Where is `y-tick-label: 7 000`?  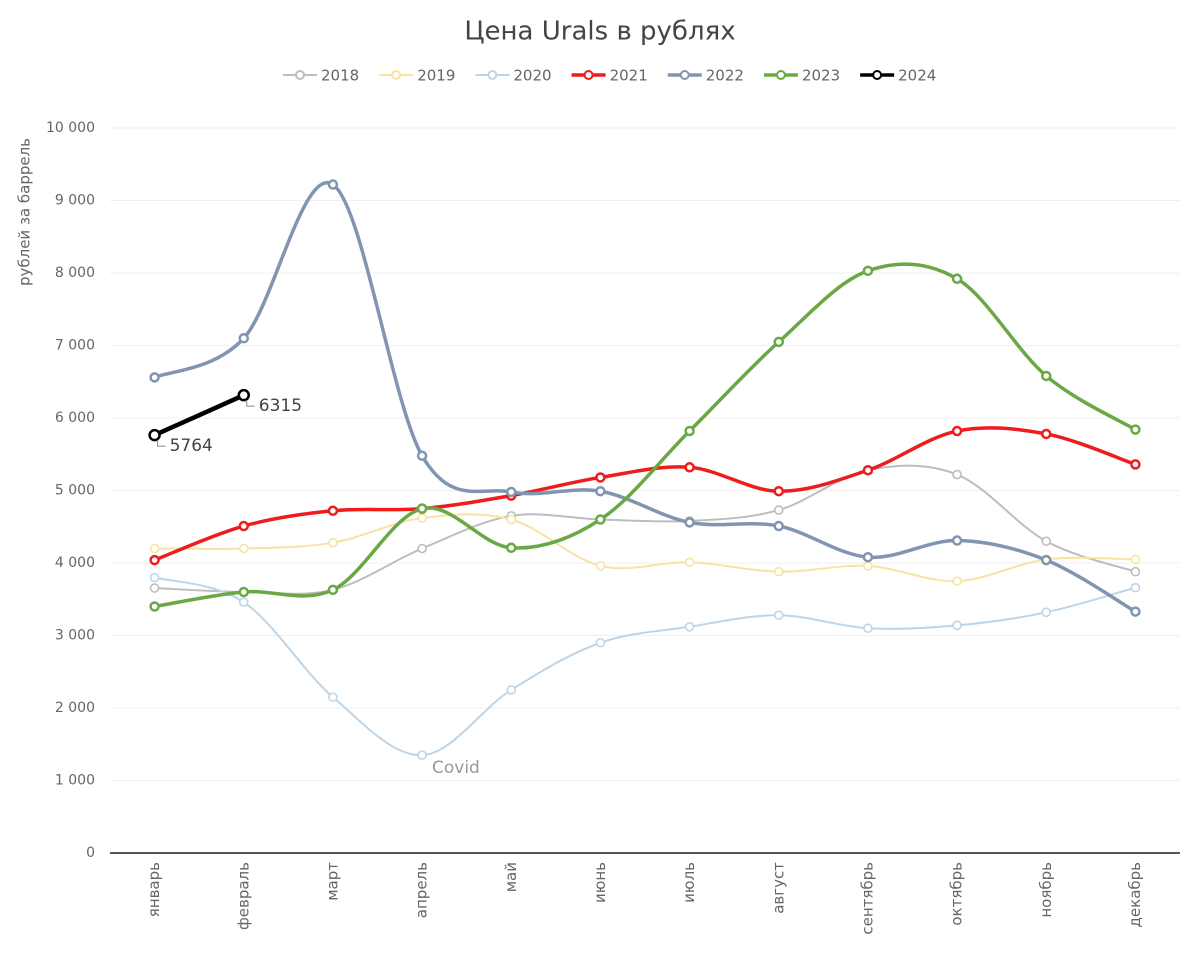 y-tick-label: 7 000 is located at coordinates (75, 346).